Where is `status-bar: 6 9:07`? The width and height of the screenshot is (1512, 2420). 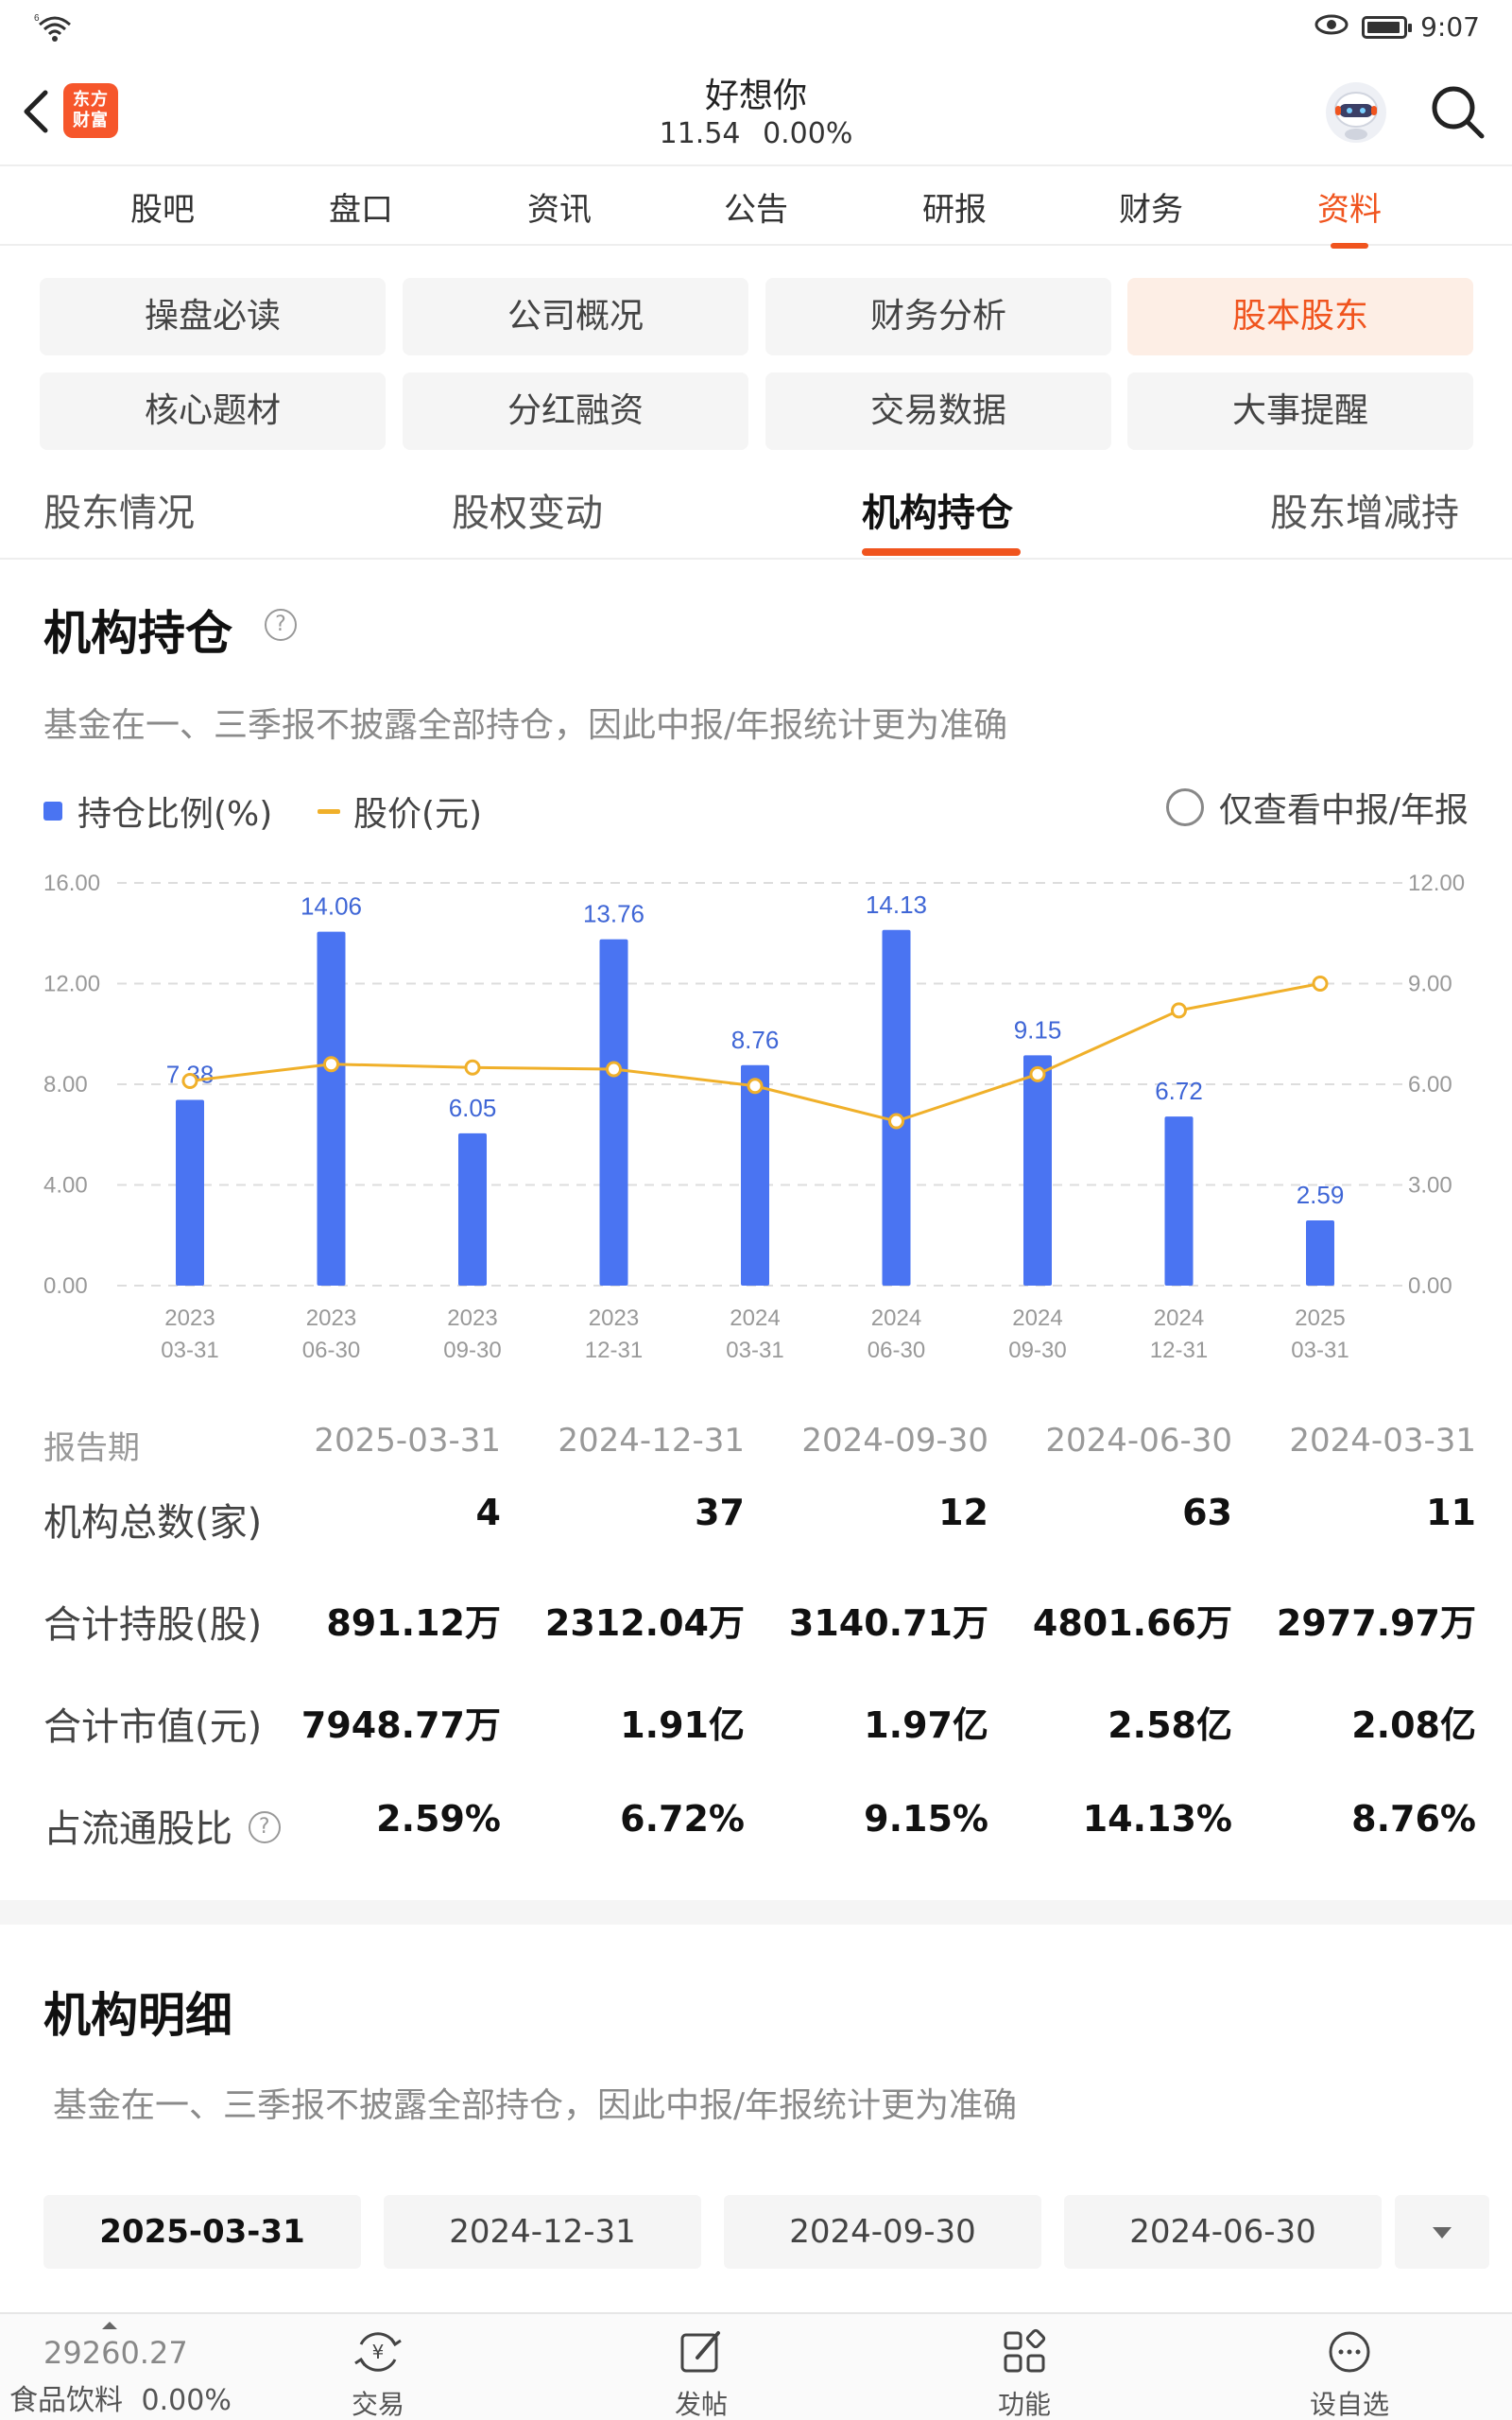
status-bar: 6 9:07 is located at coordinates (756, 30).